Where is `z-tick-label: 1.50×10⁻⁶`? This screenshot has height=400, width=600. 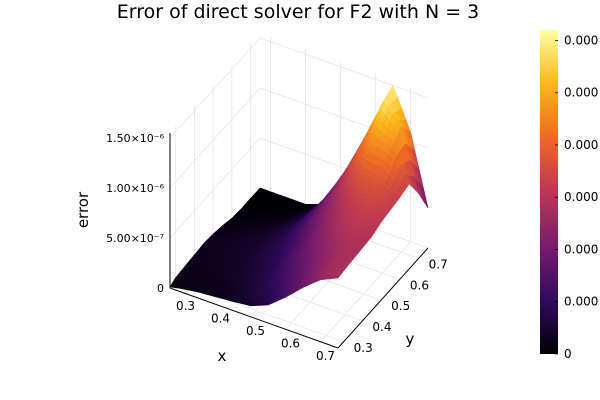 z-tick-label: 1.50×10⁻⁶ is located at coordinates (135, 138).